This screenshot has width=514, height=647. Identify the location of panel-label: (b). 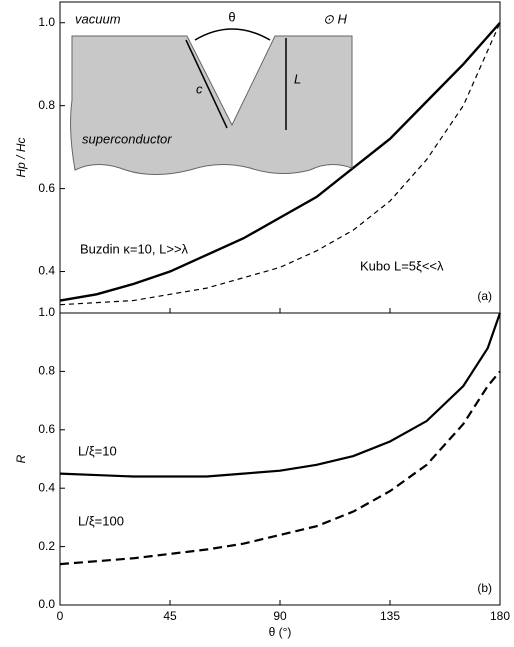
(484, 588).